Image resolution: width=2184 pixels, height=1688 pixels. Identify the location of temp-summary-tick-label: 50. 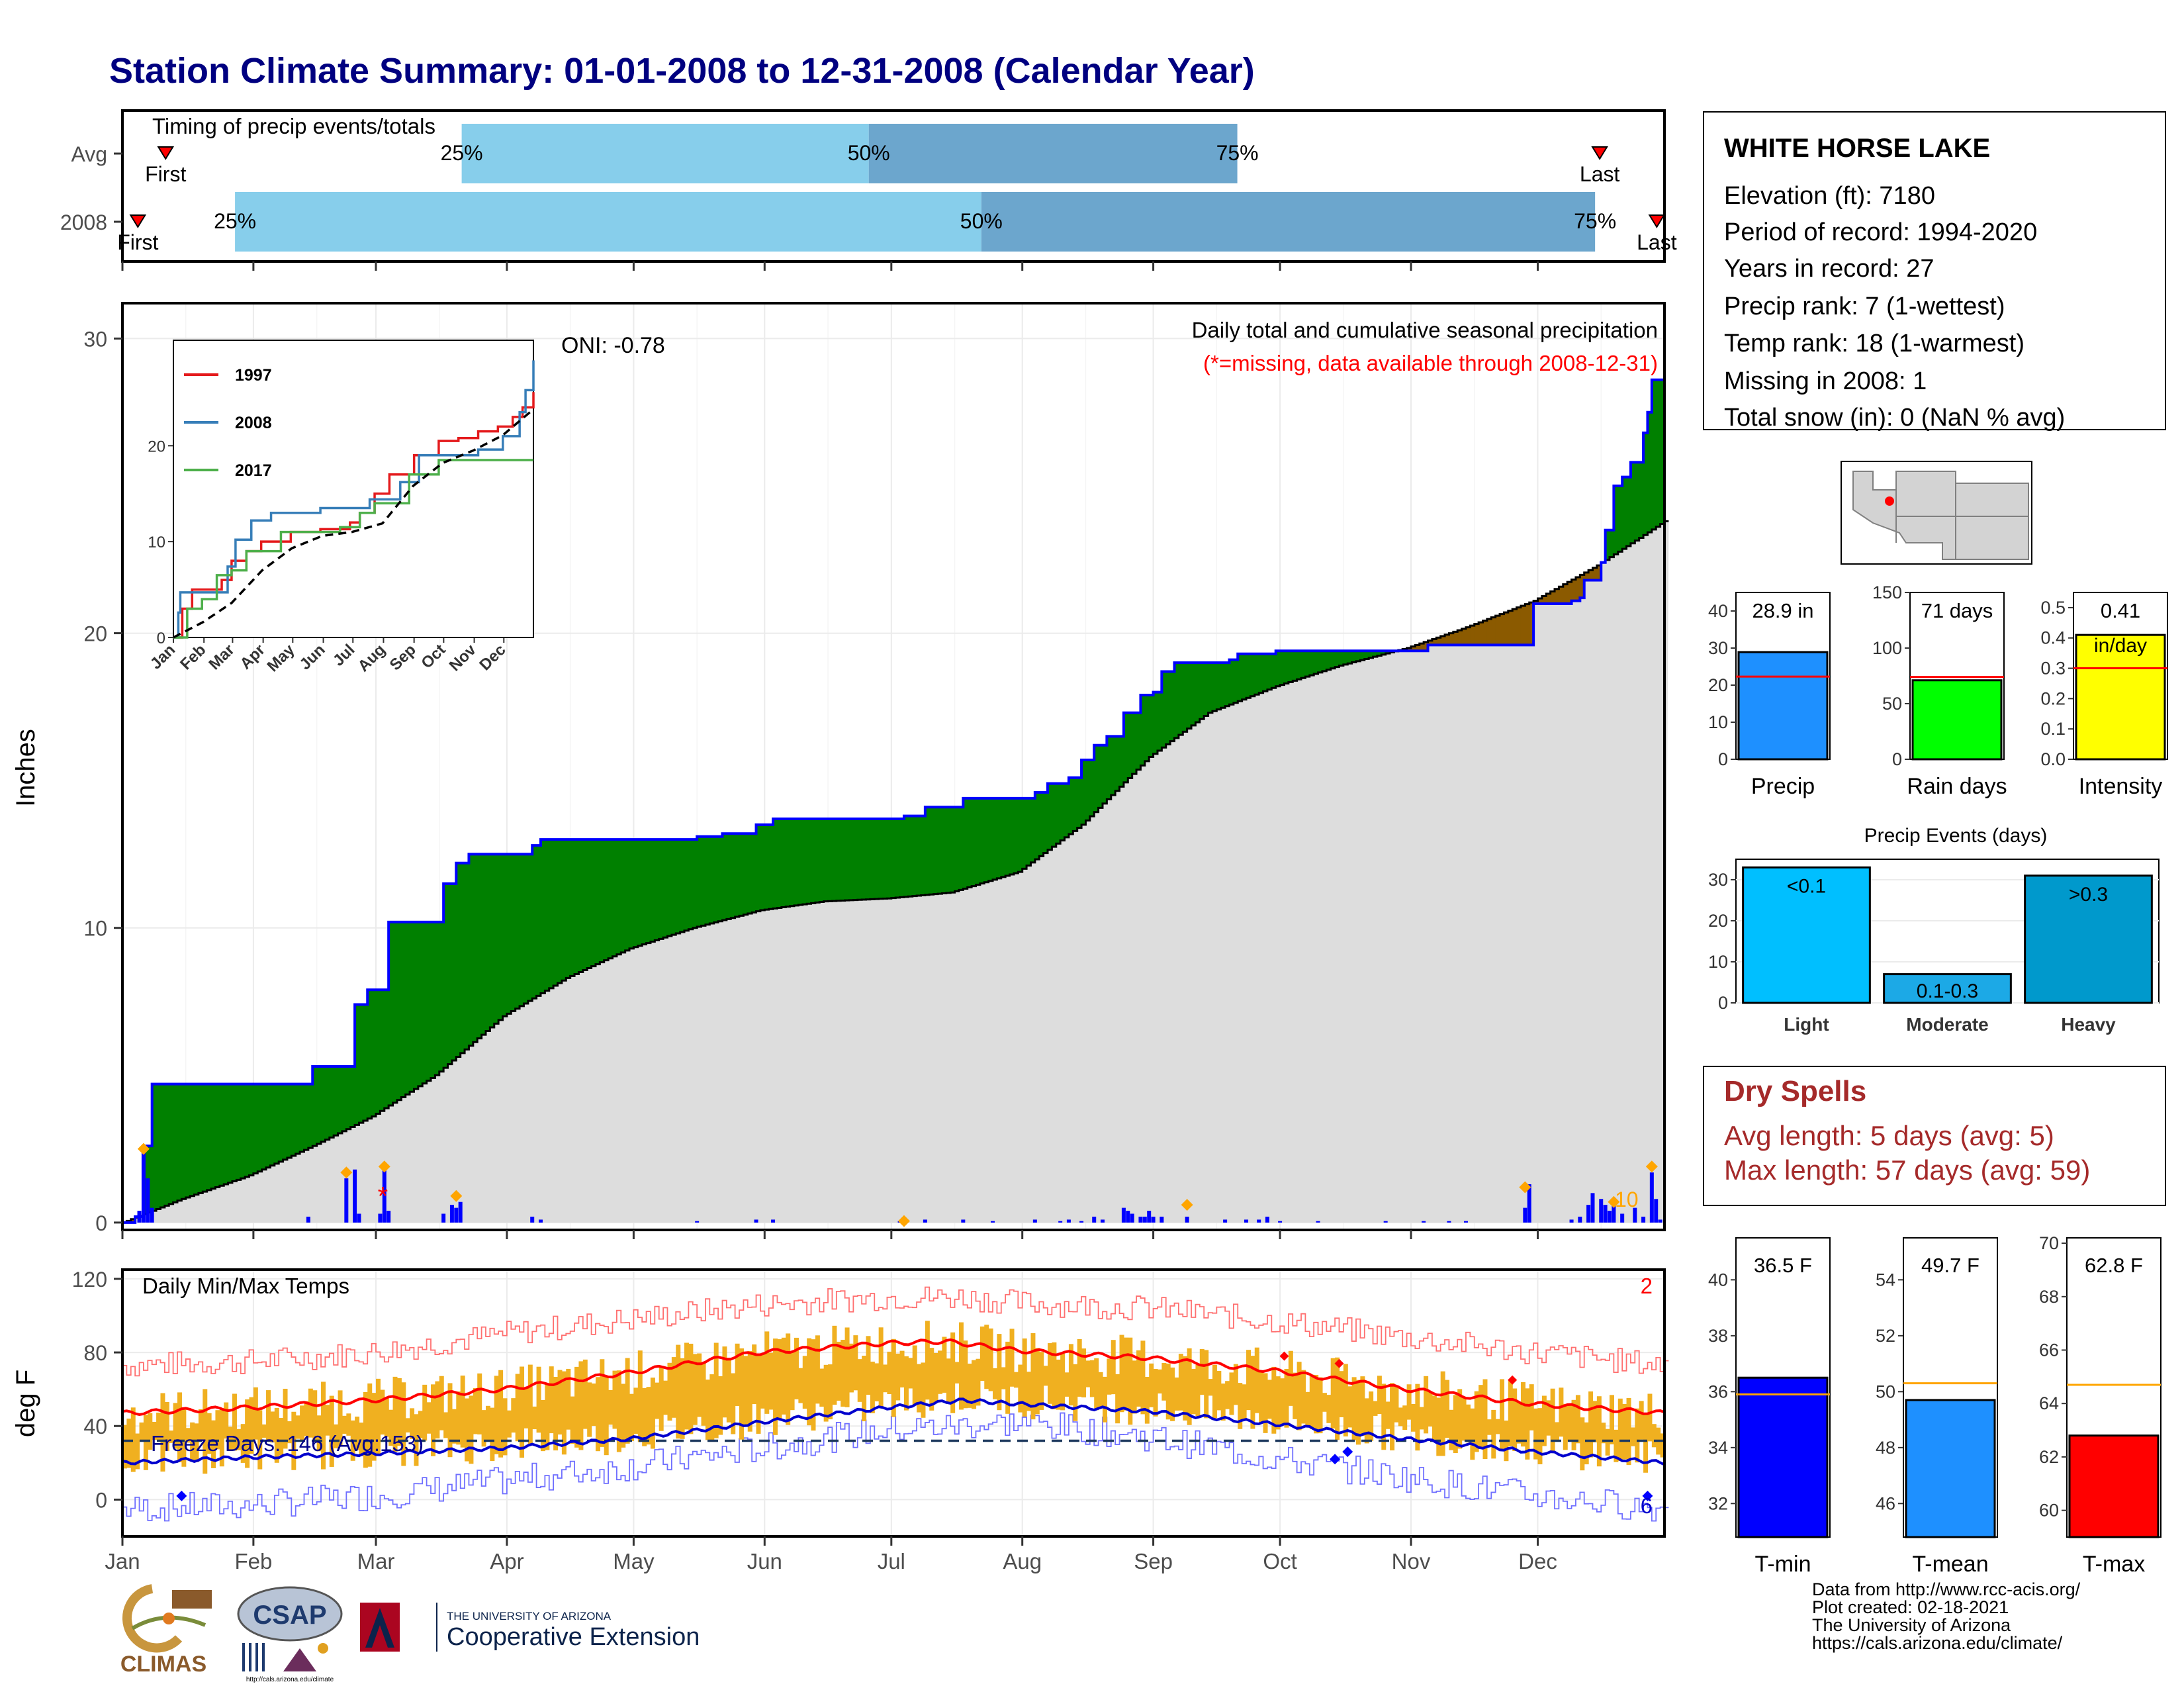
(1885, 1391).